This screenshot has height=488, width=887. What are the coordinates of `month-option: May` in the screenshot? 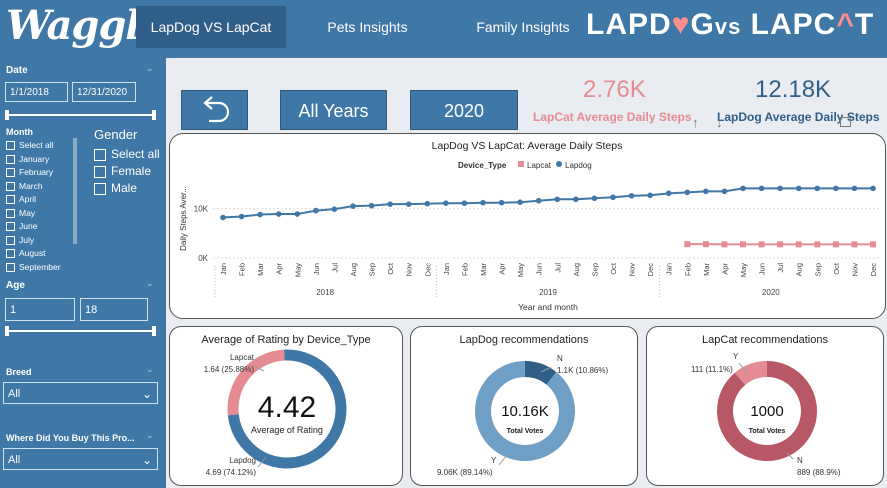 It's located at (41, 214).